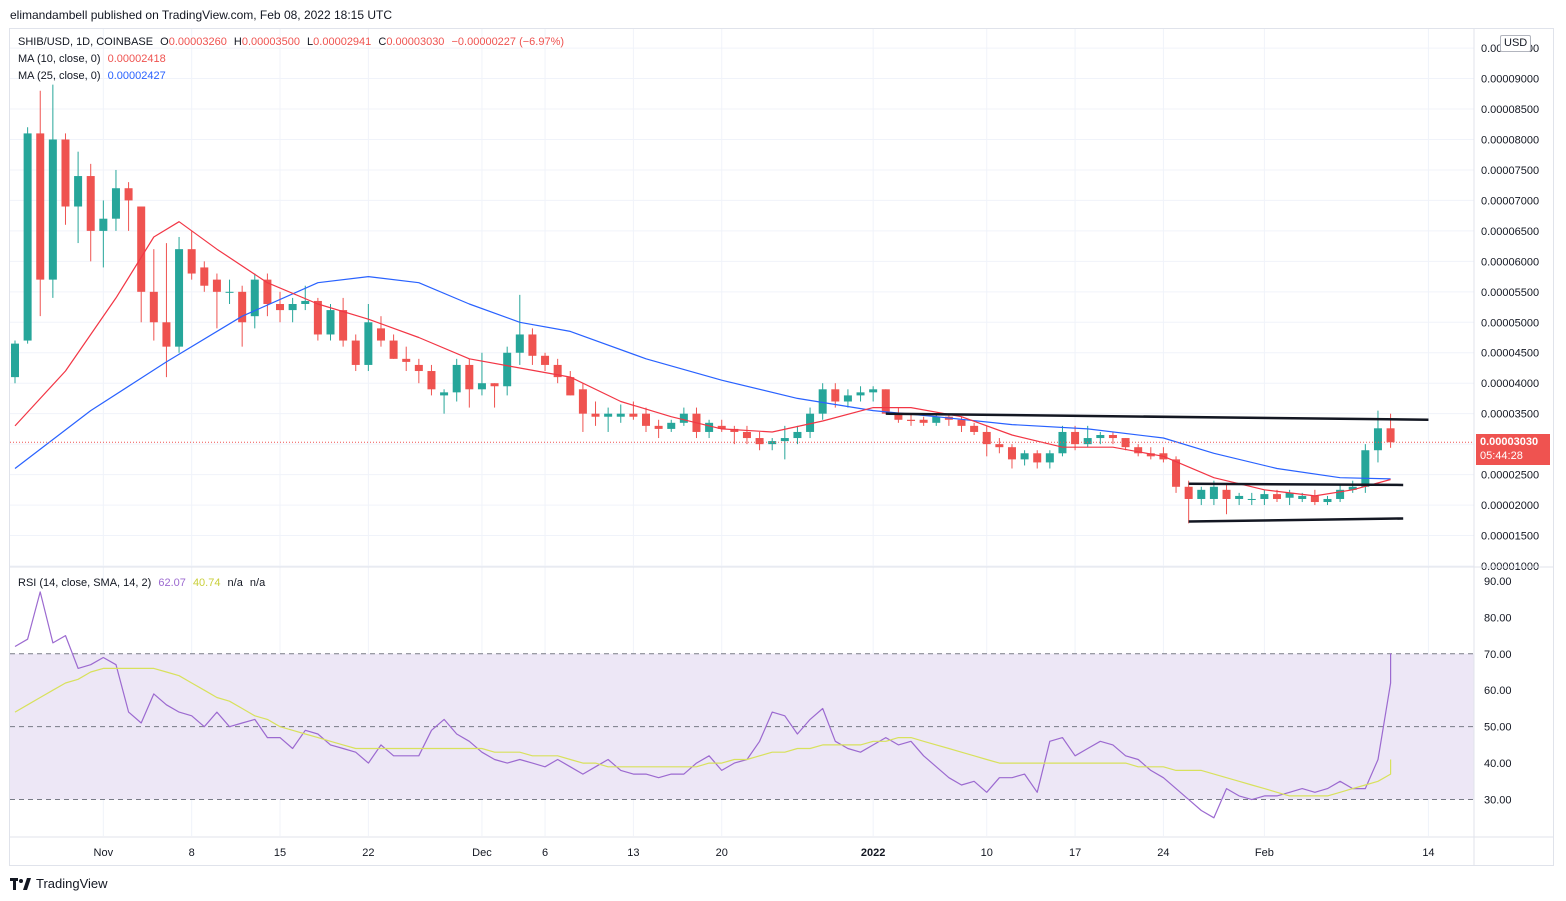  I want to click on time-tick-label: Feb, so click(1264, 853).